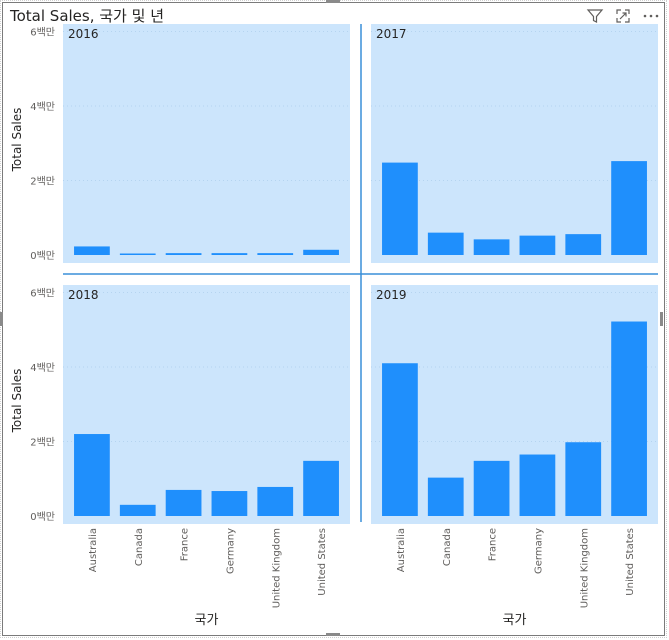 The height and width of the screenshot is (640, 669). I want to click on focus-mode-icon, so click(623, 16).